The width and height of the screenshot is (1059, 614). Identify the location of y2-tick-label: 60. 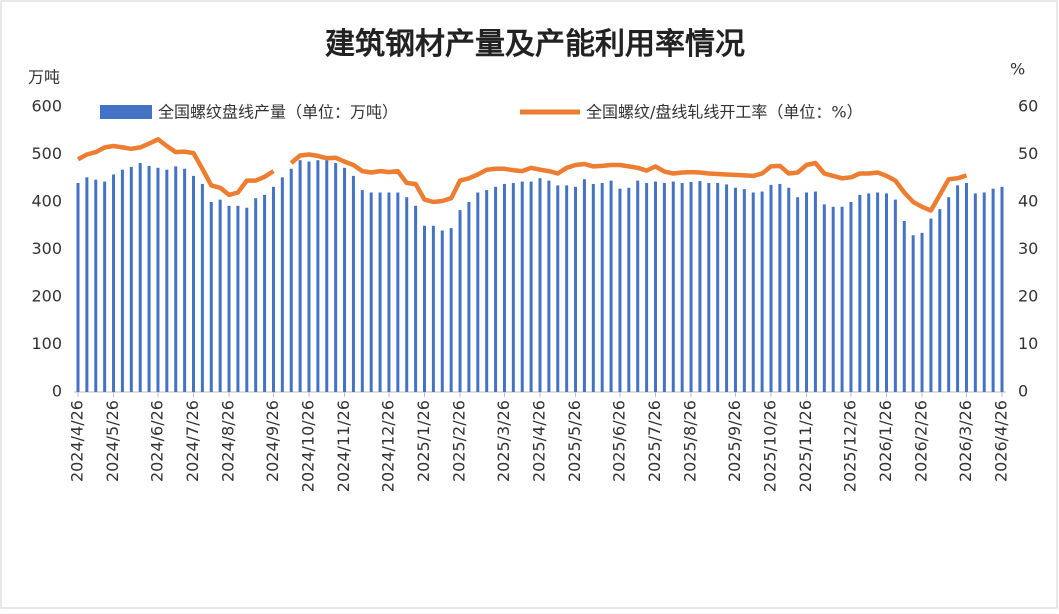
(1028, 106).